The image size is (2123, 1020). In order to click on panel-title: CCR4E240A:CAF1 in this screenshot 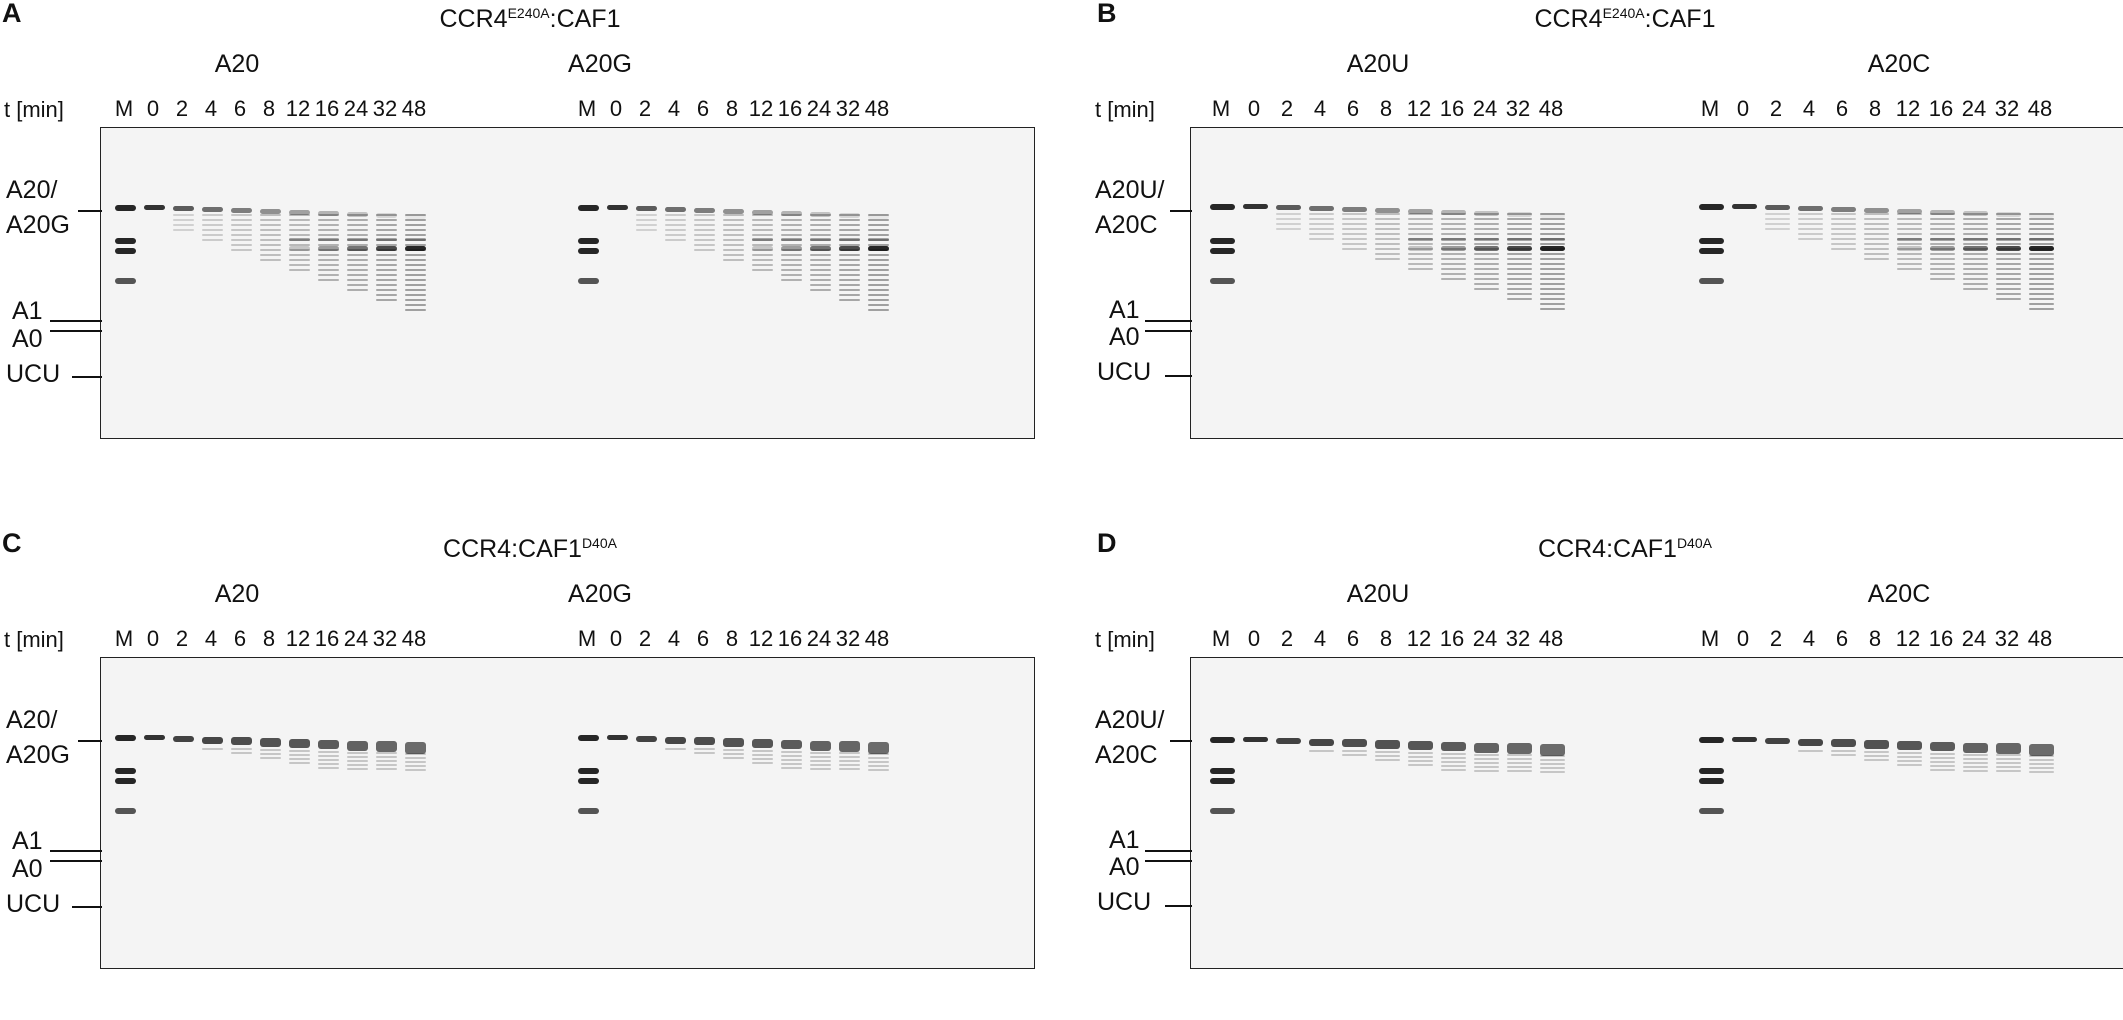, I will do `click(530, 19)`.